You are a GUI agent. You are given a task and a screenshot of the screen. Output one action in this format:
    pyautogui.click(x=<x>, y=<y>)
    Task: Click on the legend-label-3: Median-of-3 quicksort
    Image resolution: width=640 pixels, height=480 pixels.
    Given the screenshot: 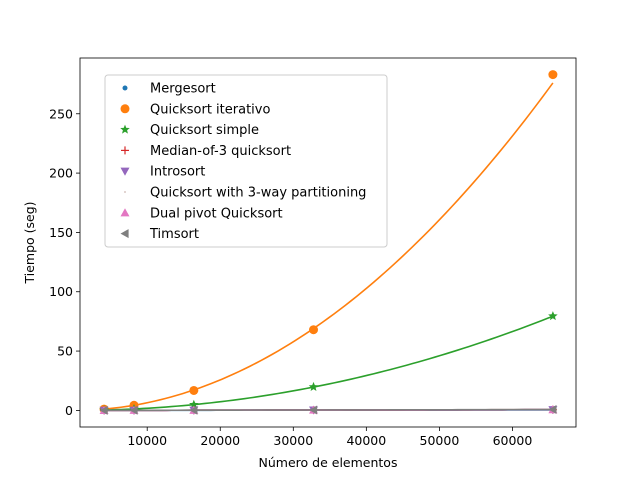 What is the action you would take?
    pyautogui.click(x=220, y=151)
    